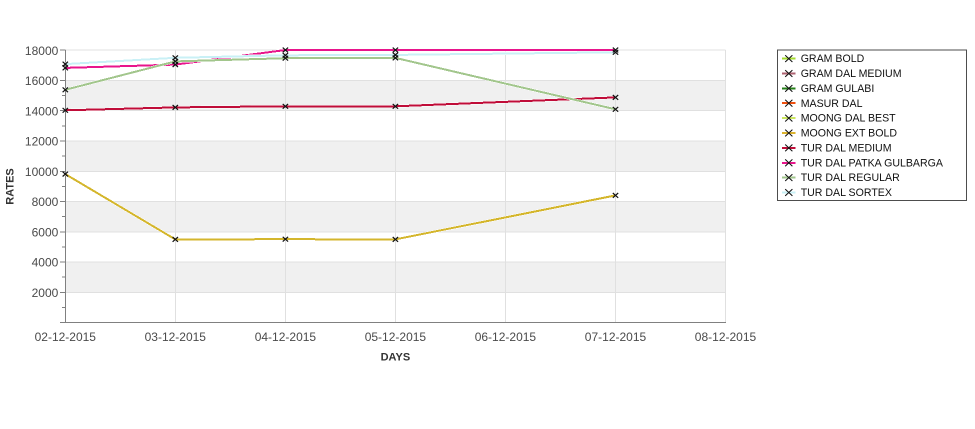 The width and height of the screenshot is (975, 429). What do you see at coordinates (833, 59) in the screenshot?
I see `svg-text: GRAM BOLD` at bounding box center [833, 59].